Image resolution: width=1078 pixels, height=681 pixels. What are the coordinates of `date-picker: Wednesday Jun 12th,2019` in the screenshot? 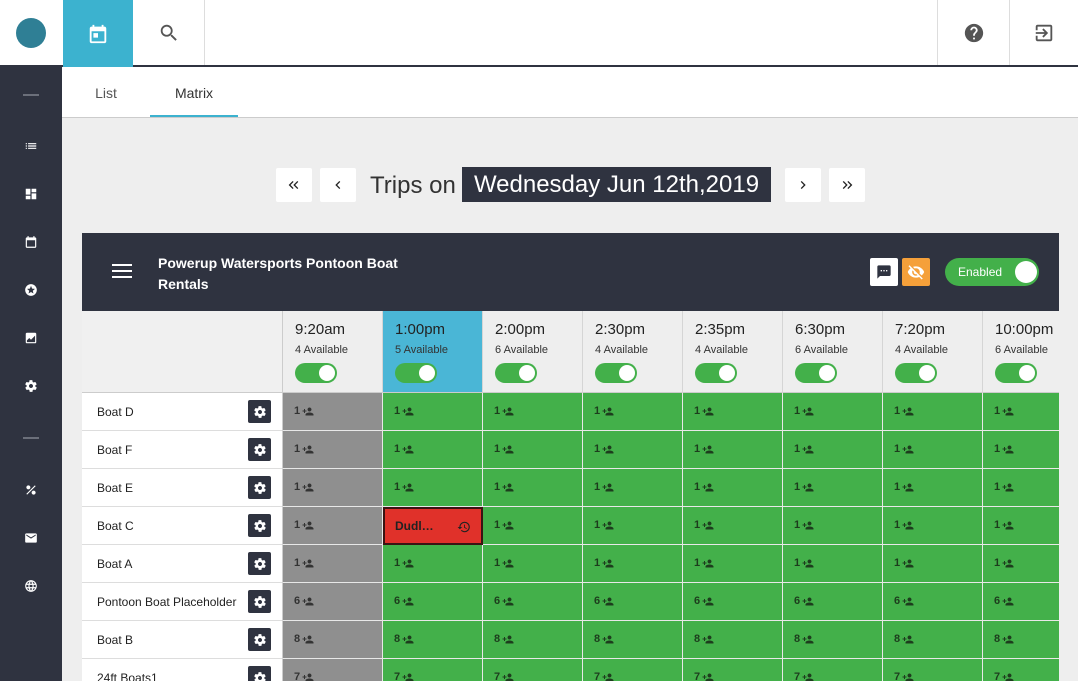 It's located at (616, 184).